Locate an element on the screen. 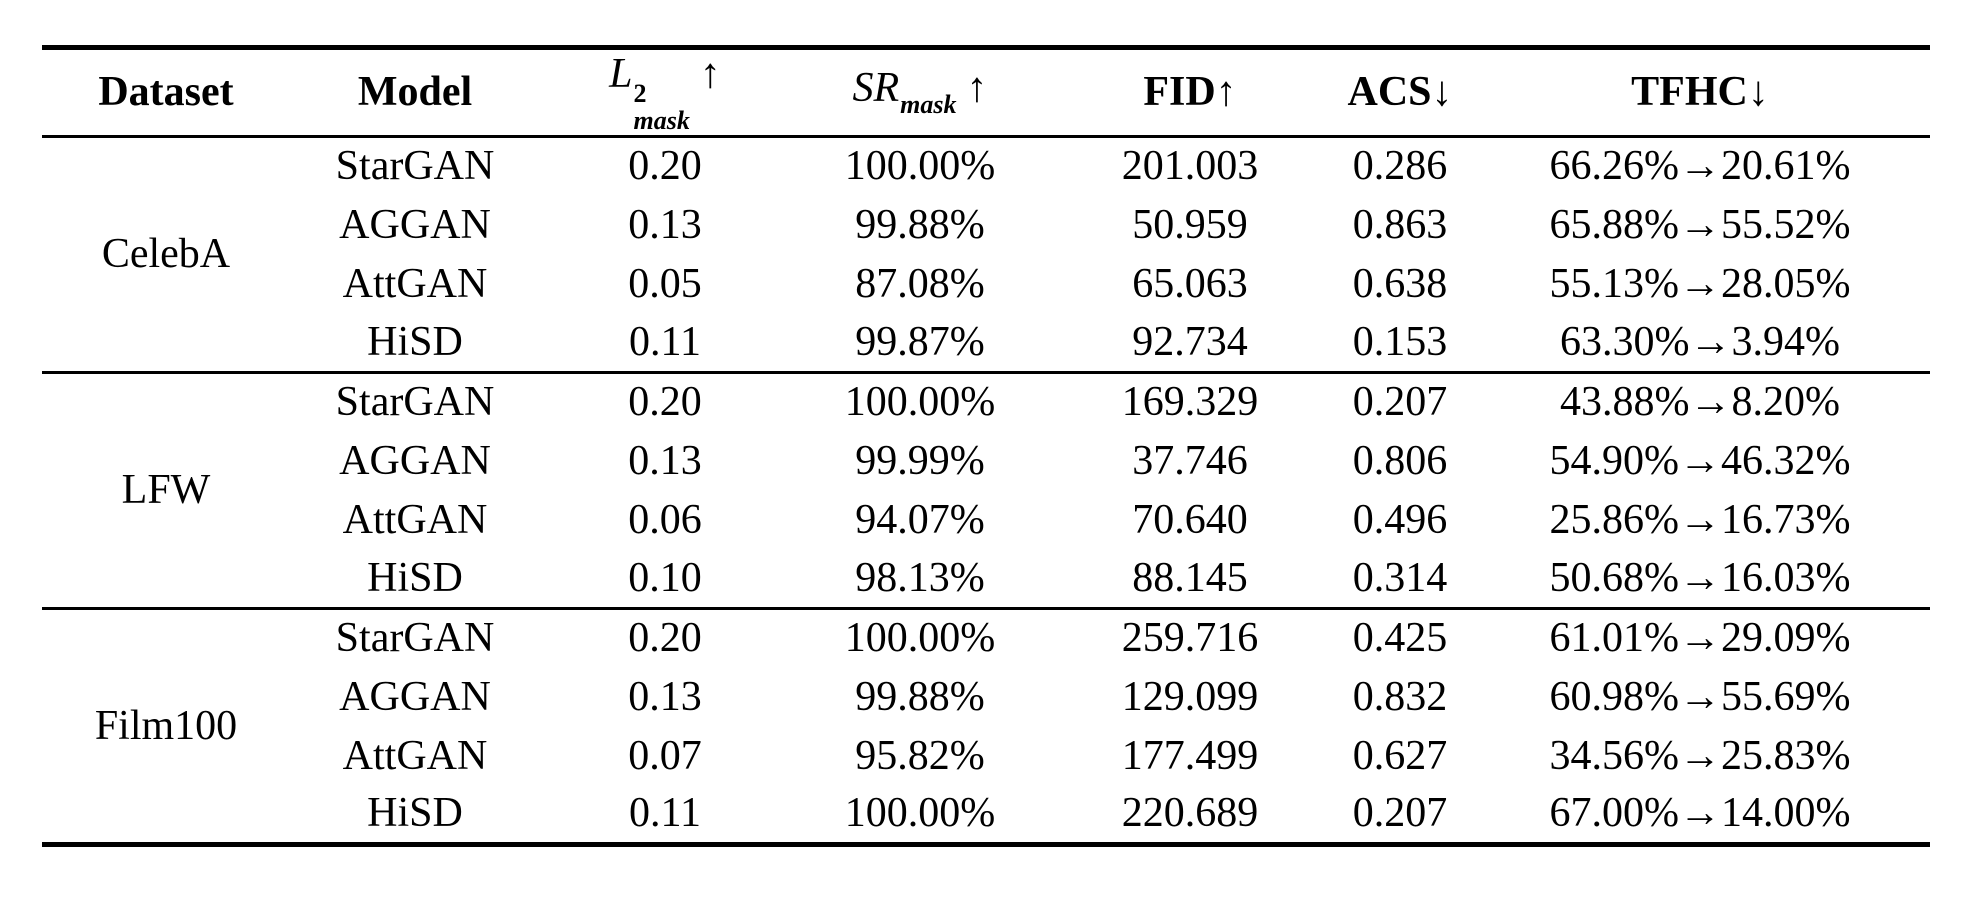 The height and width of the screenshot is (900, 1984). dataset-cell: LFW is located at coordinates (166, 490).